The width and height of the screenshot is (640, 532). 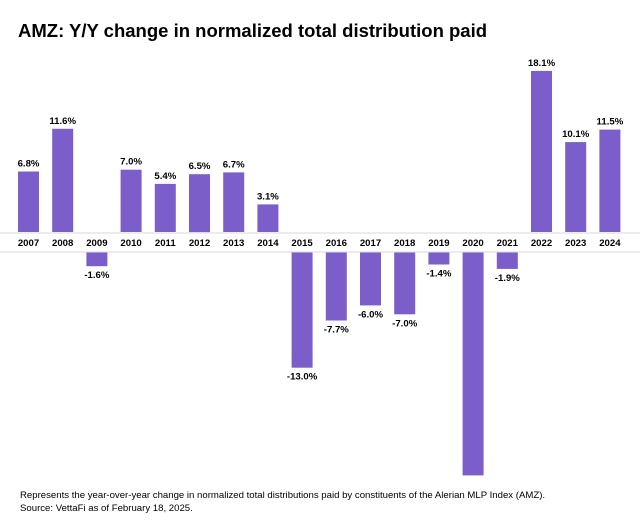 What do you see at coordinates (508, 278) in the screenshot?
I see `data-label-2021: -1.9%` at bounding box center [508, 278].